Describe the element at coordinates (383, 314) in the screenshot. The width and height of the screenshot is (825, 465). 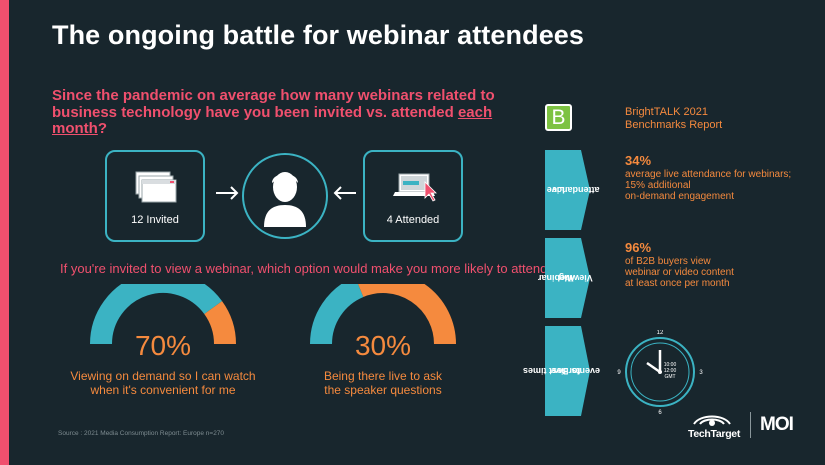
I see `gauge-live` at that location.